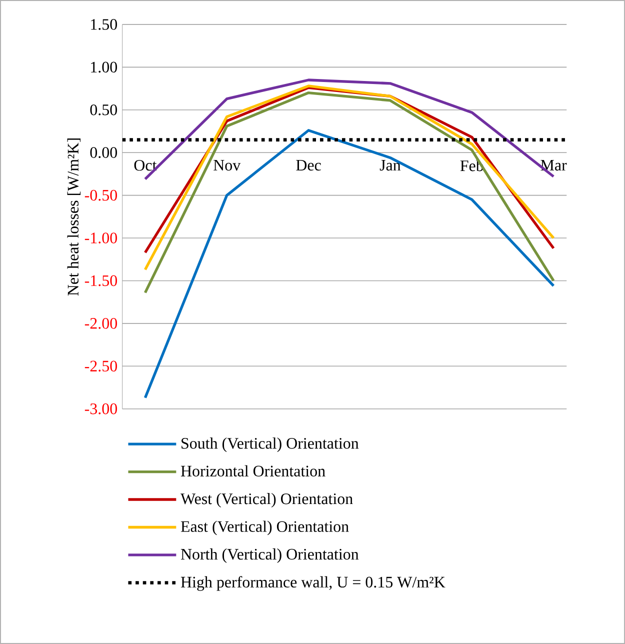 The image size is (625, 644). I want to click on x-tick-label: Mar, so click(553, 165).